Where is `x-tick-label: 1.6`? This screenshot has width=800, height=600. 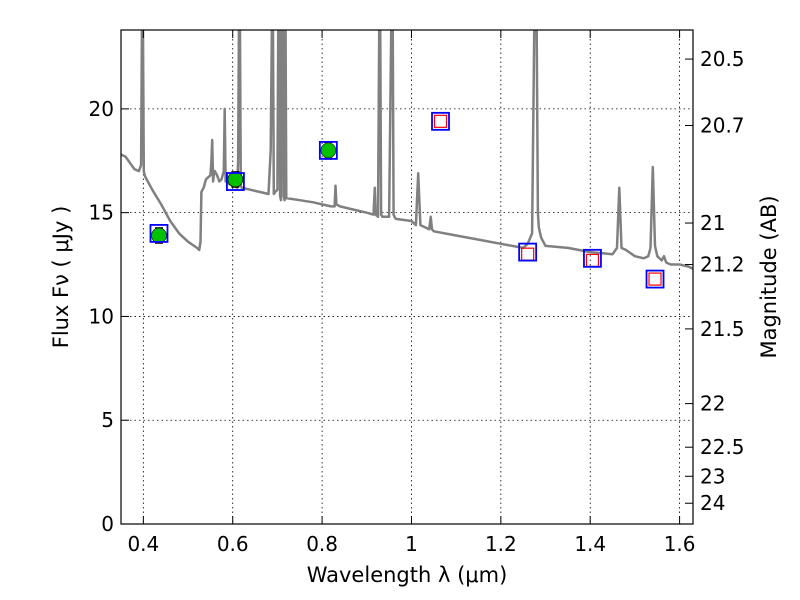
x-tick-label: 1.6 is located at coordinates (680, 544).